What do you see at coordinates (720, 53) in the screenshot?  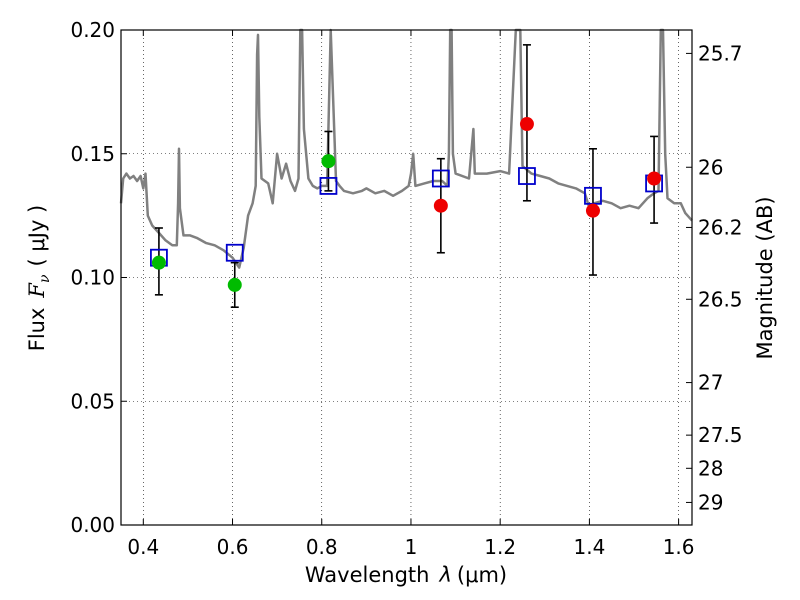 I see `right-tick-label: 25.7` at bounding box center [720, 53].